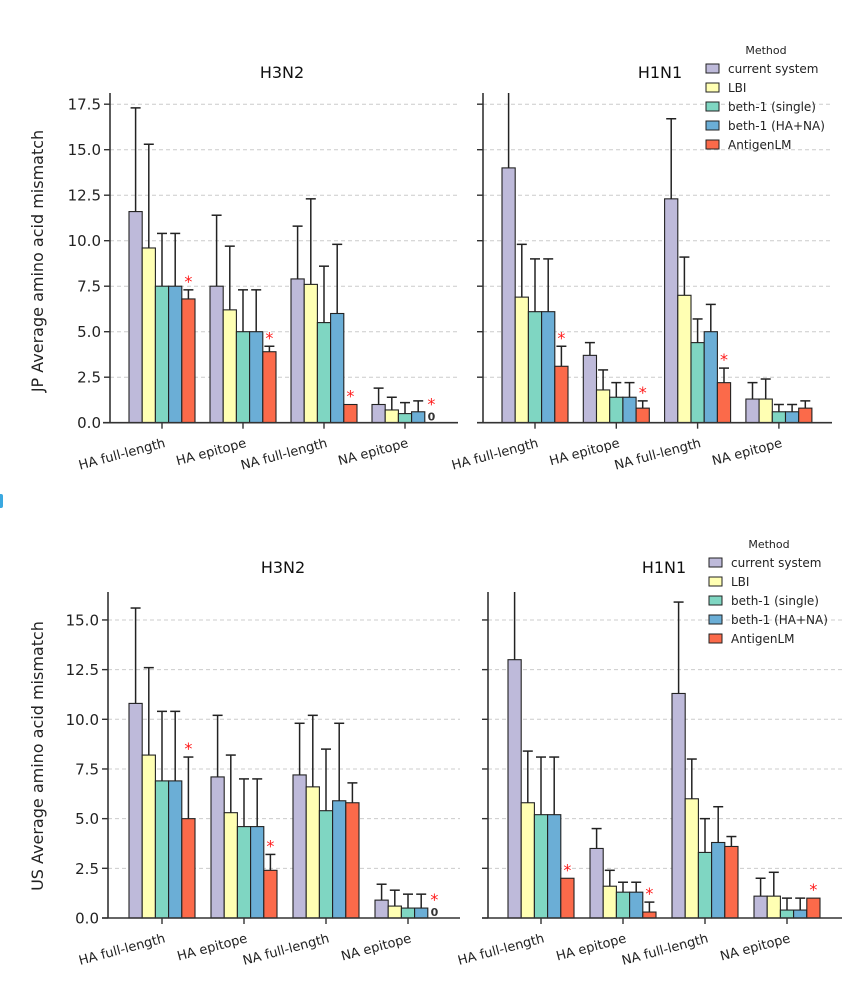 The height and width of the screenshot is (985, 868). I want to click on legend-title: Method, so click(765, 50).